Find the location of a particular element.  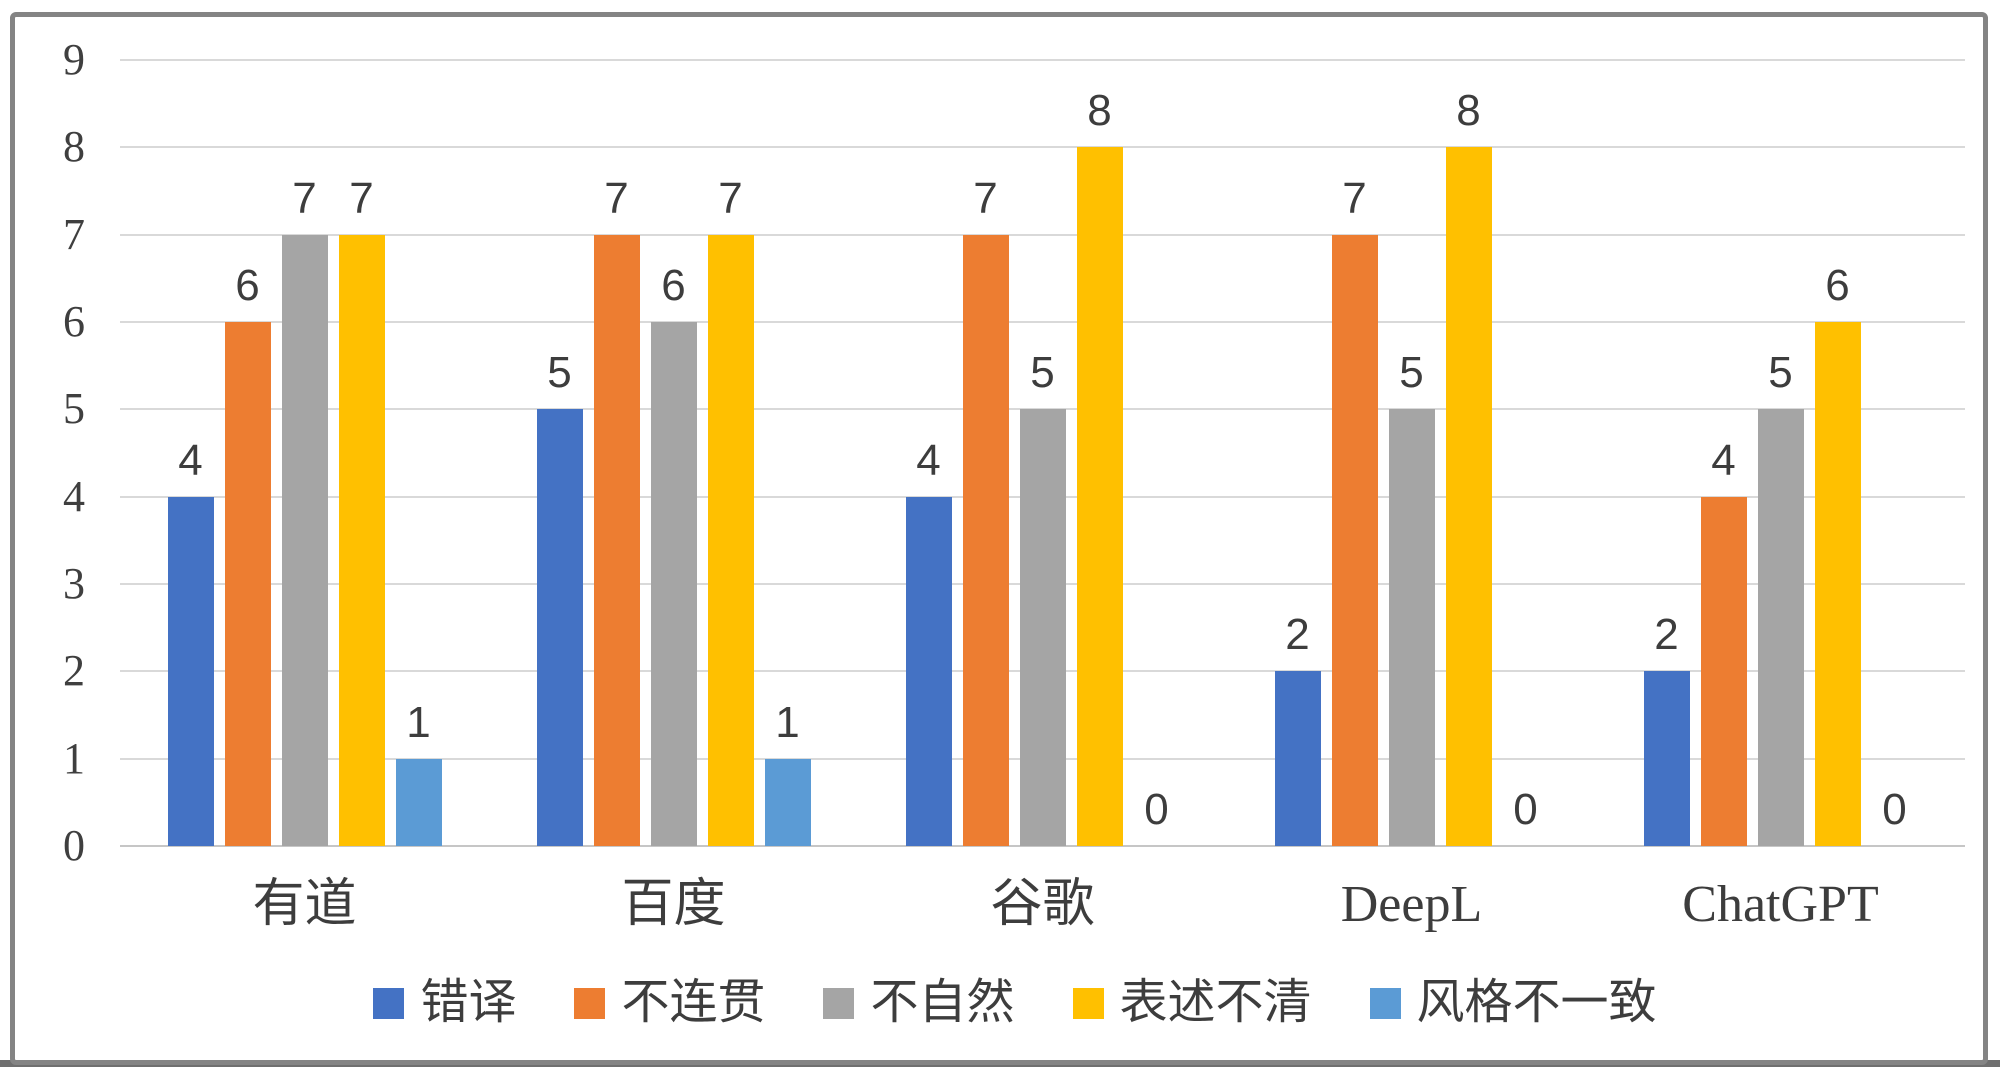

bar-group: 2 7 5 8 0 is located at coordinates (1411, 453).